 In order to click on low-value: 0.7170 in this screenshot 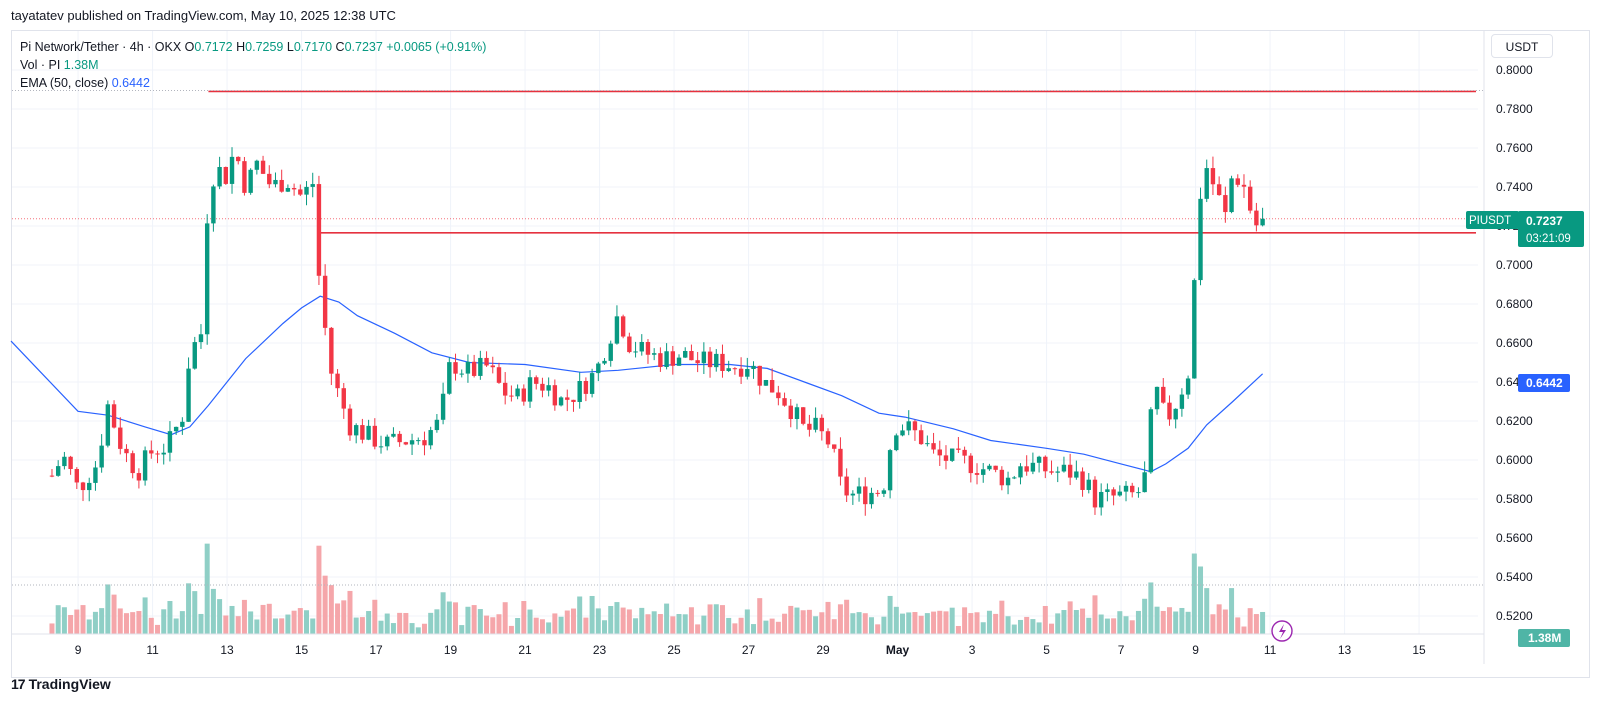, I will do `click(313, 47)`.